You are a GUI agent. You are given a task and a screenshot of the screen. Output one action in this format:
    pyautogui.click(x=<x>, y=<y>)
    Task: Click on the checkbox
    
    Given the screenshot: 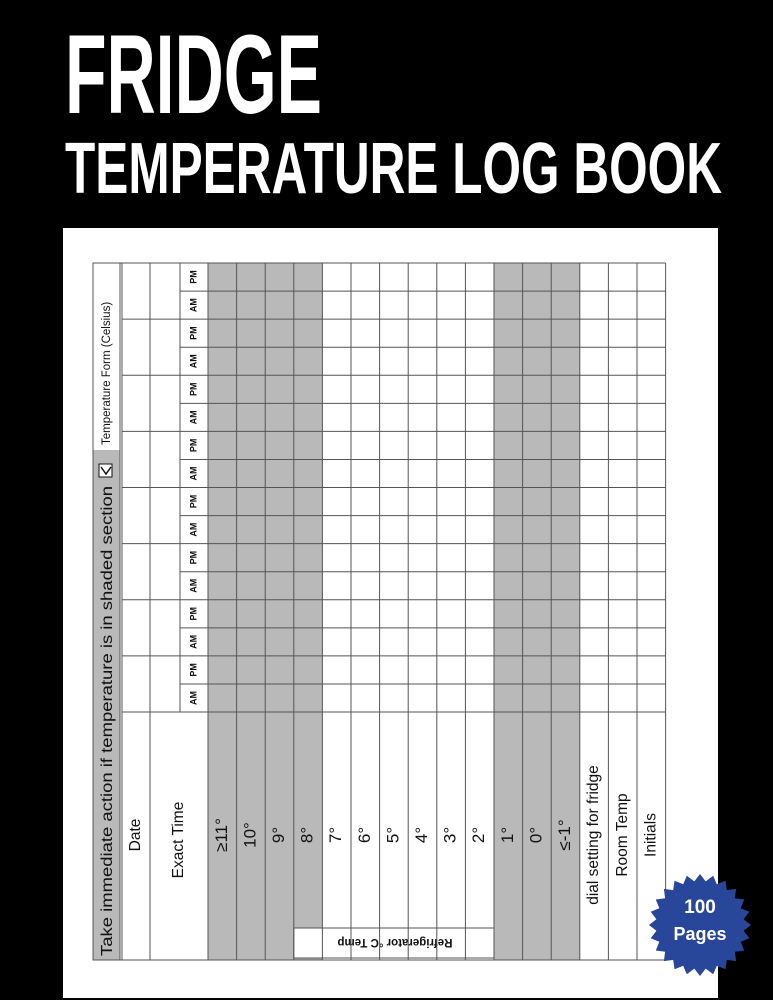 What is the action you would take?
    pyautogui.click(x=105, y=470)
    